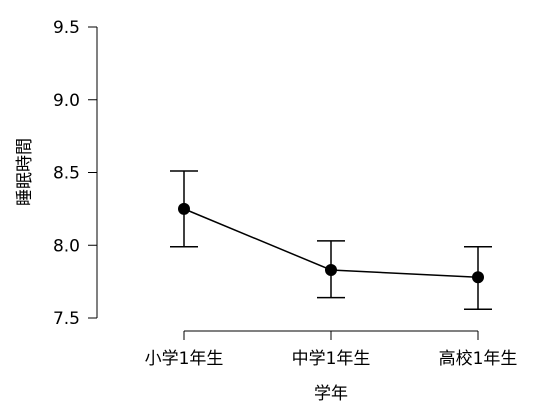 The height and width of the screenshot is (411, 535). What do you see at coordinates (66, 101) in the screenshot?
I see `y-tick-label: 9.0` at bounding box center [66, 101].